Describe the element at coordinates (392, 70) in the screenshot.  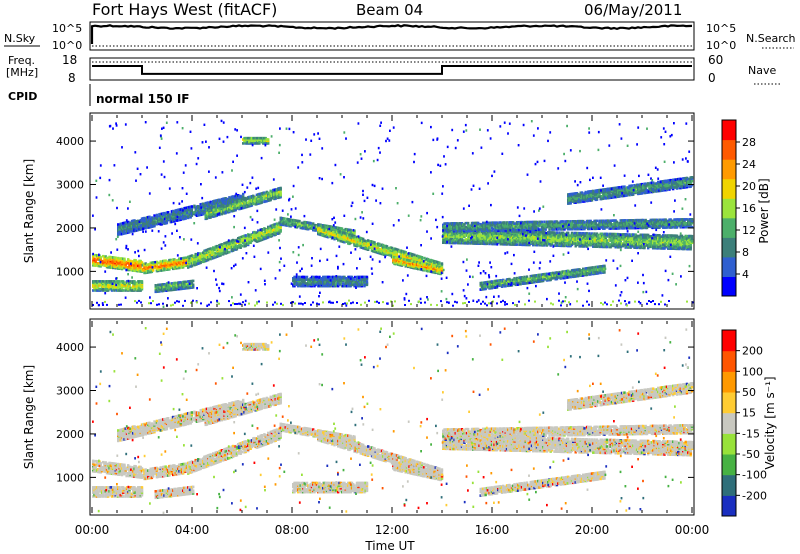
I see `freq-line` at that location.